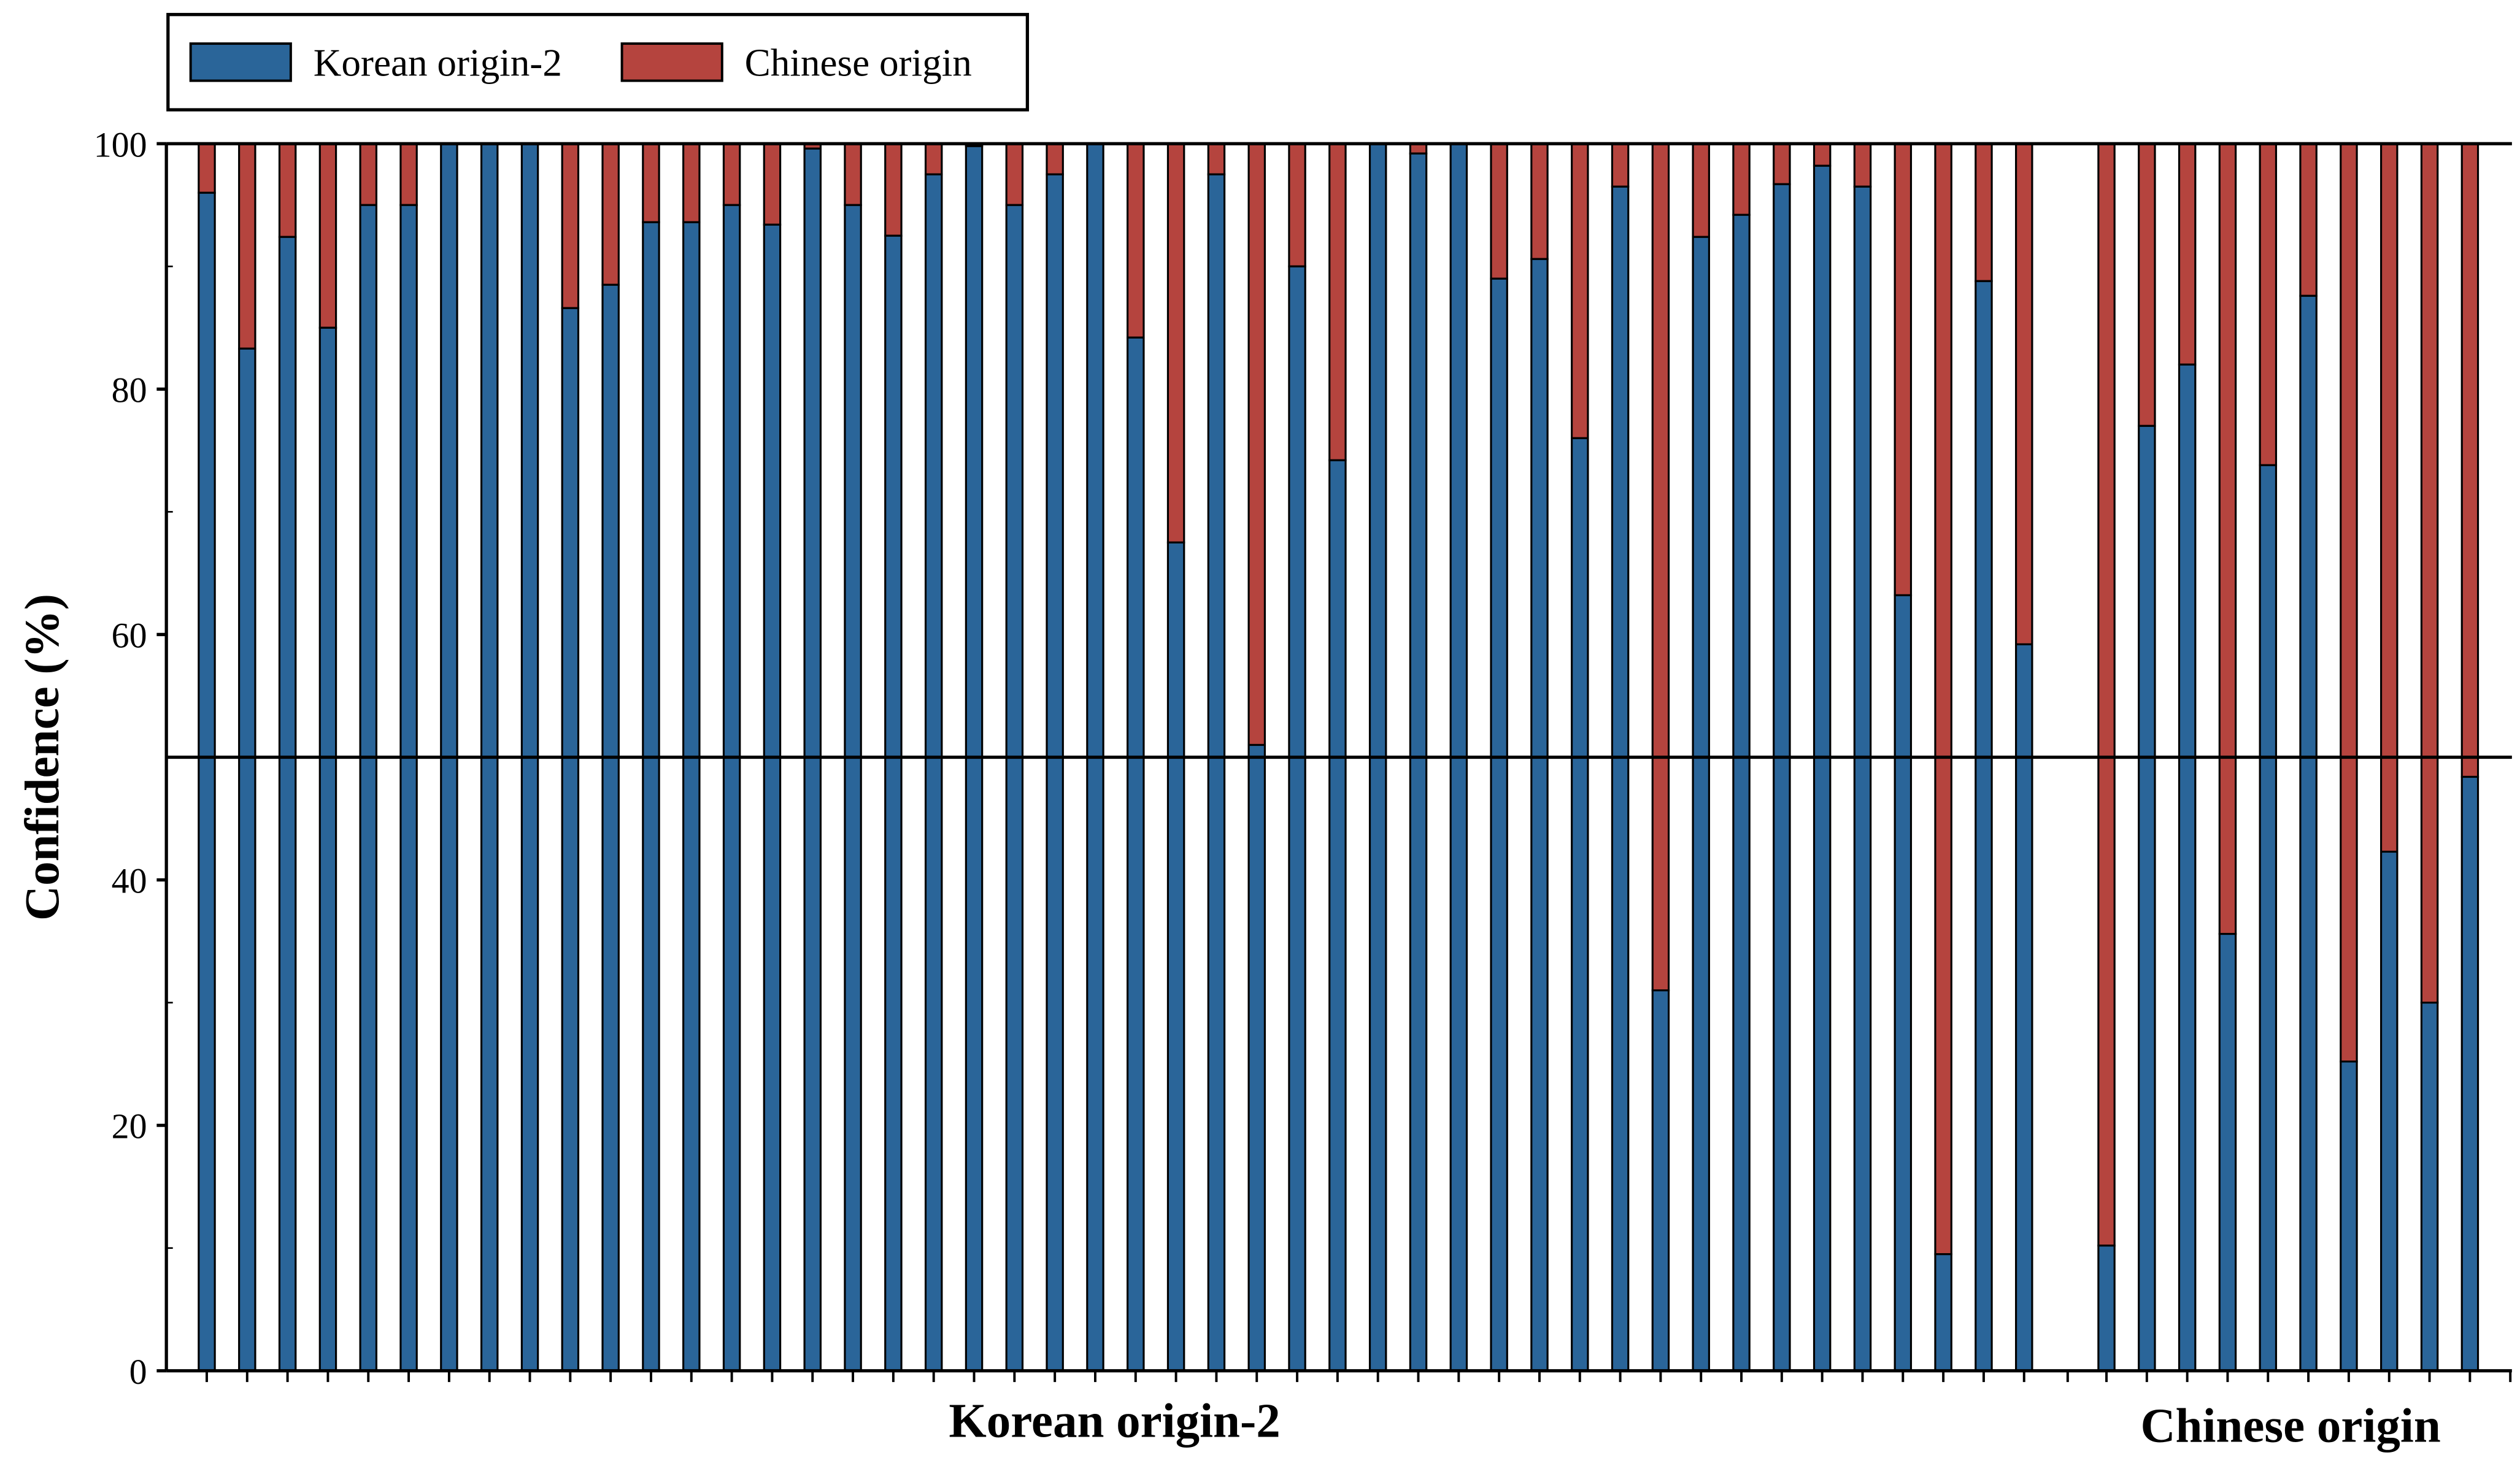 This screenshot has width=2520, height=1466. What do you see at coordinates (42, 758) in the screenshot?
I see `y-axis-label: Confidence (%)` at bounding box center [42, 758].